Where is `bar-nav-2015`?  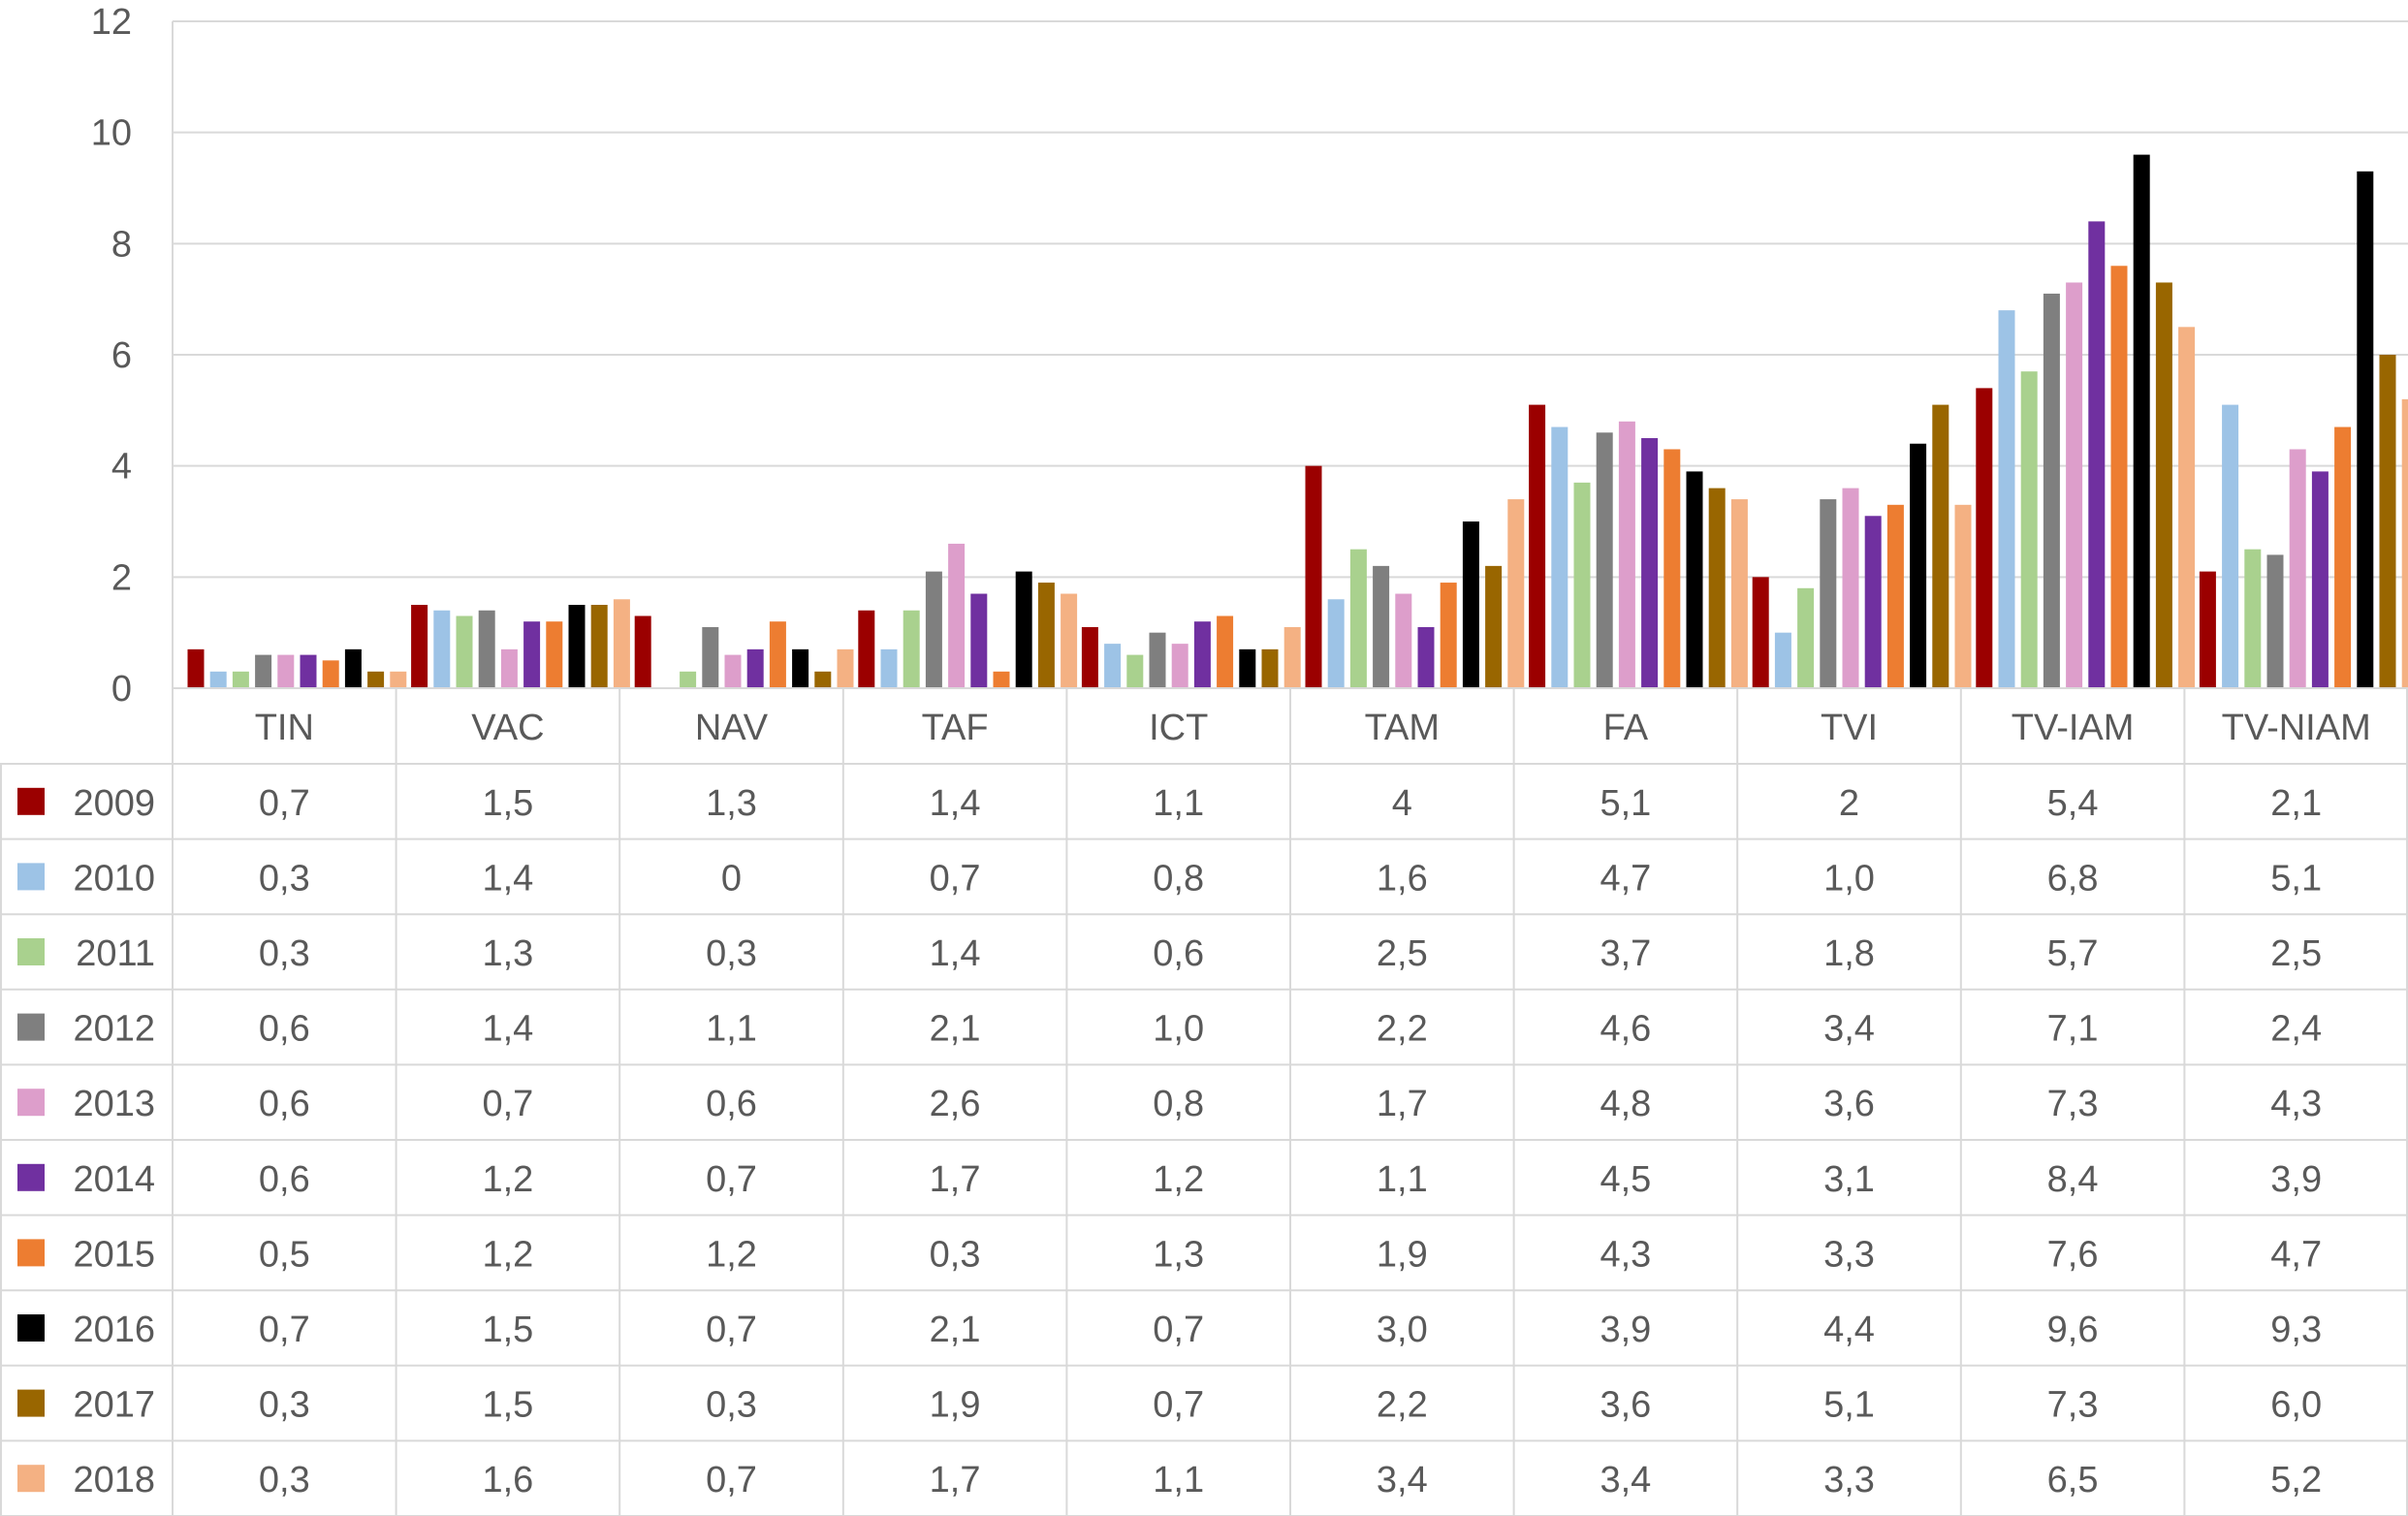 bar-nav-2015 is located at coordinates (777, 654).